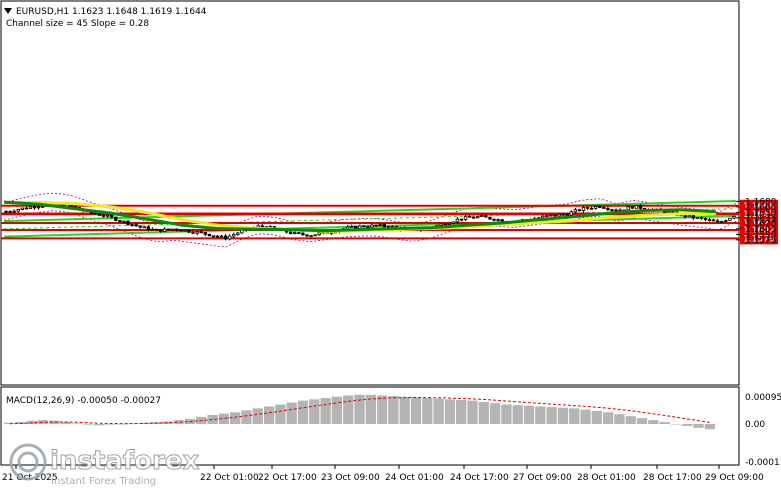 This screenshot has width=781, height=489. Describe the element at coordinates (761, 202) in the screenshot. I see `price-tick-label: 1.1680` at that location.